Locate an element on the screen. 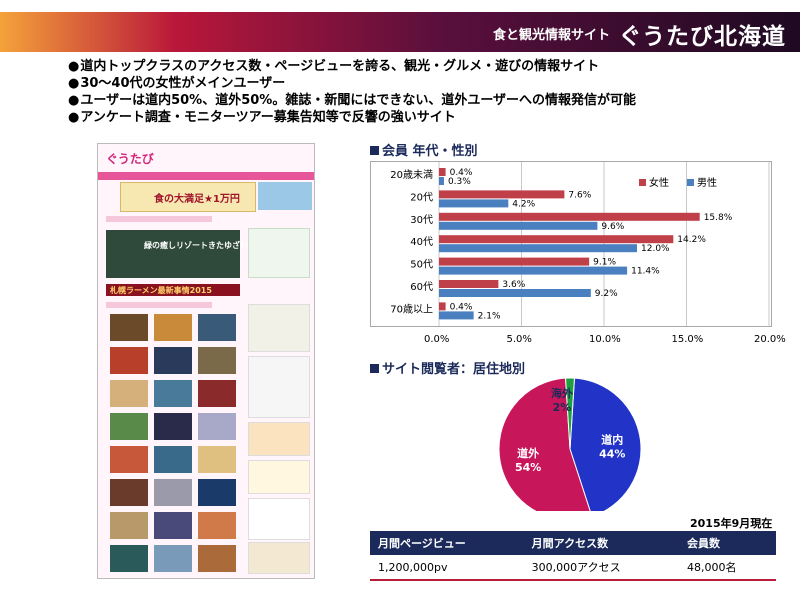 This screenshot has height=597, width=800. pie-chart-area: 道内 44% 道外 54% 海外 2% is located at coordinates (570, 449).